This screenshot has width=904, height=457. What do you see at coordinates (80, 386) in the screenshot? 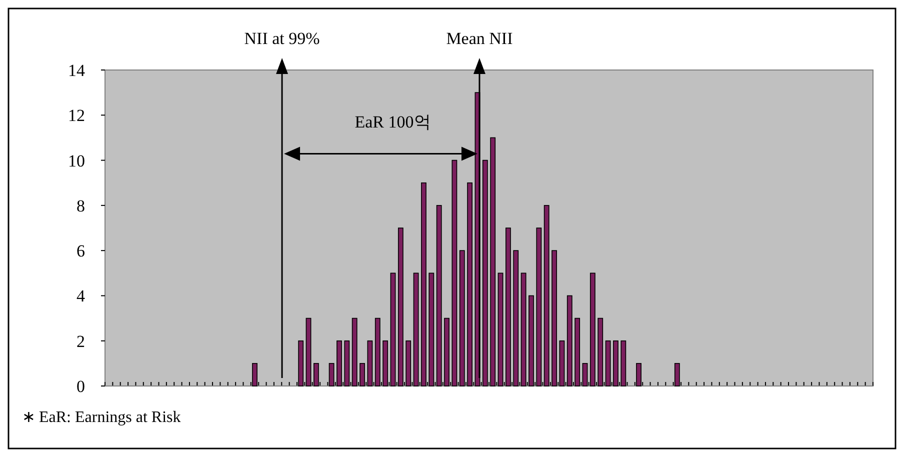
I see `y-tick-label: 0` at bounding box center [80, 386].